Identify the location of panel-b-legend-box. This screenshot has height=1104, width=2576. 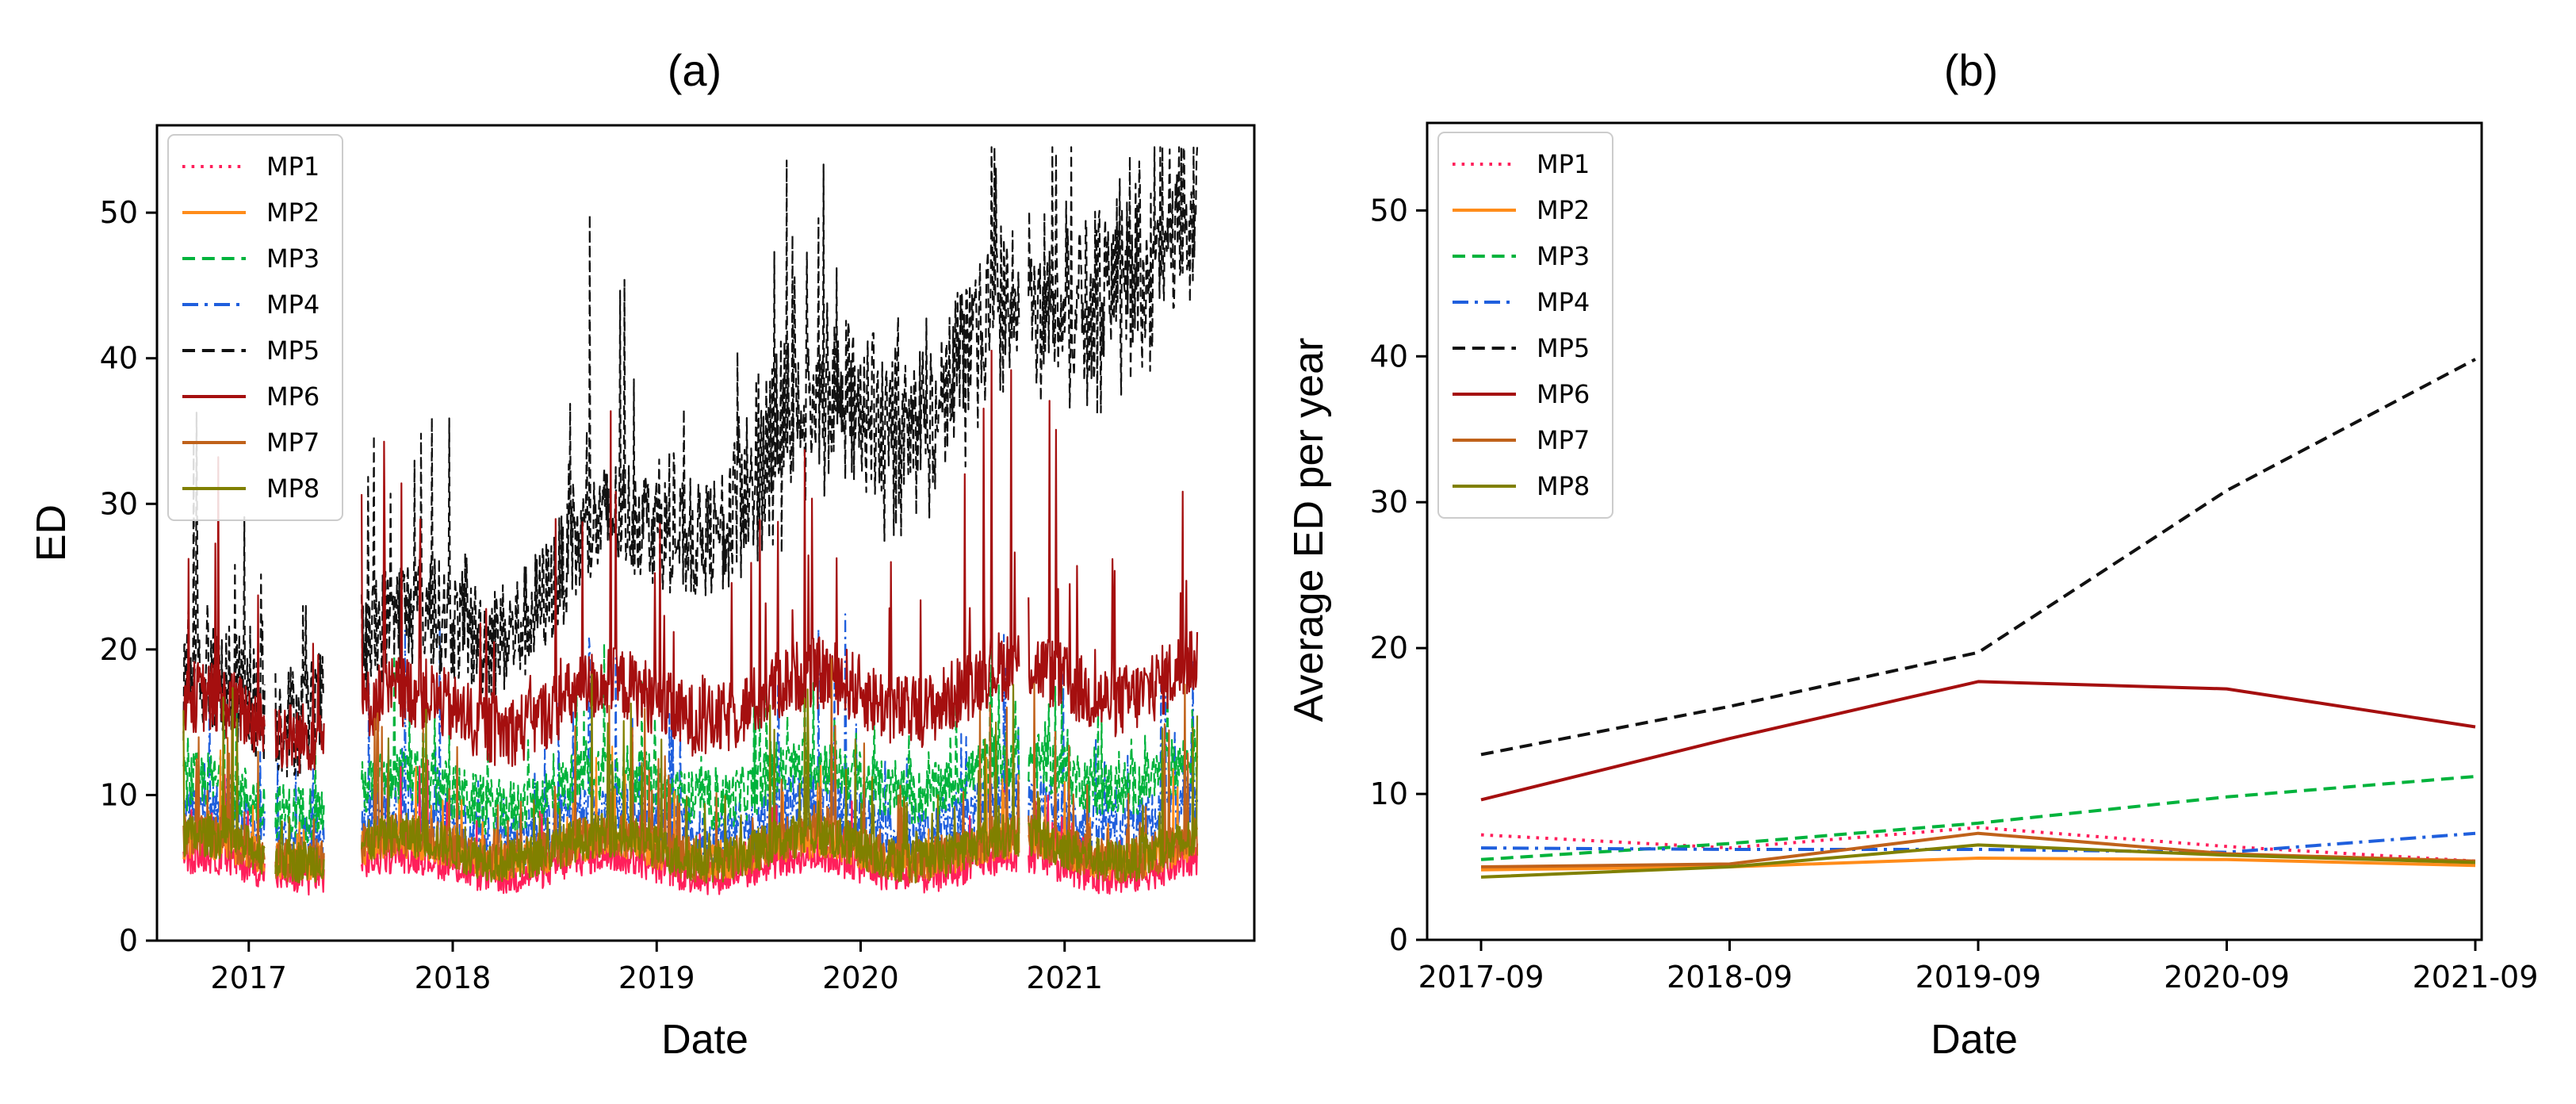
(1525, 325).